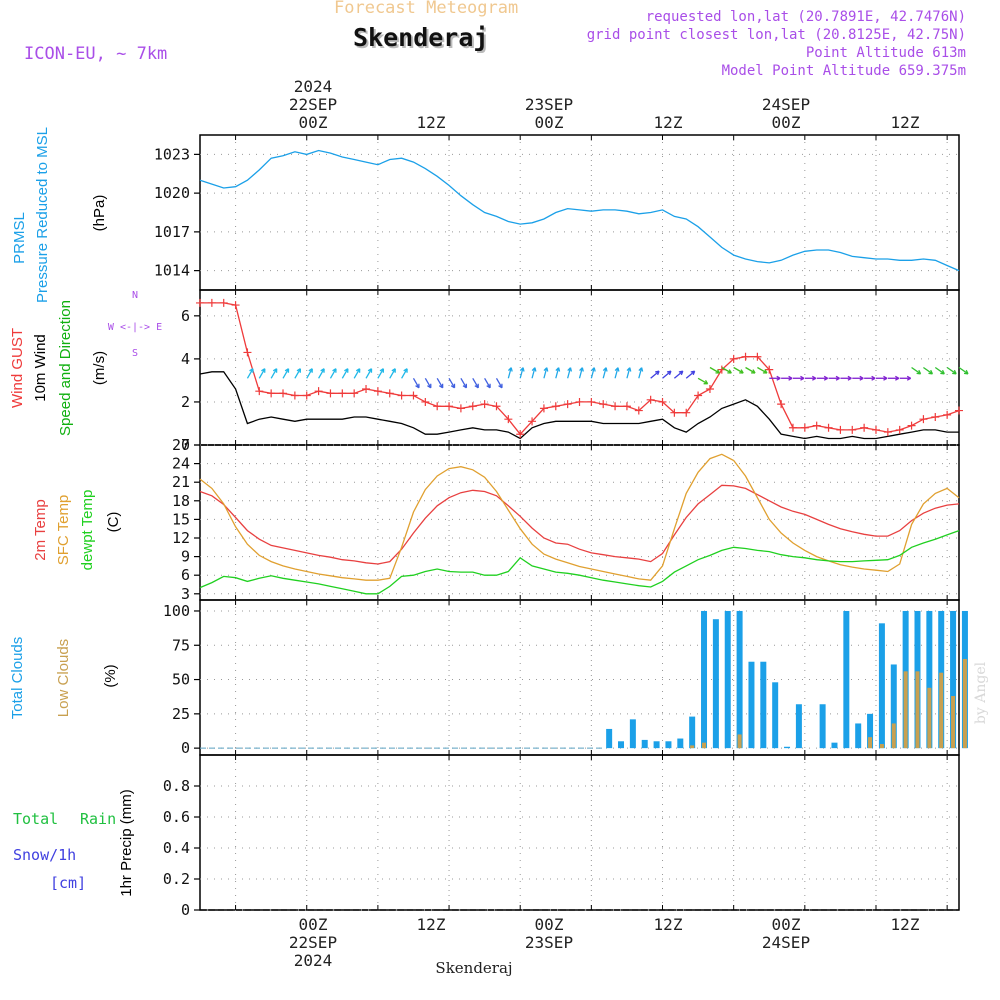 Image resolution: width=1000 pixels, height=1000 pixels. Describe the element at coordinates (313, 942) in the screenshot. I see `bottom-date-label: 22SEP` at that location.